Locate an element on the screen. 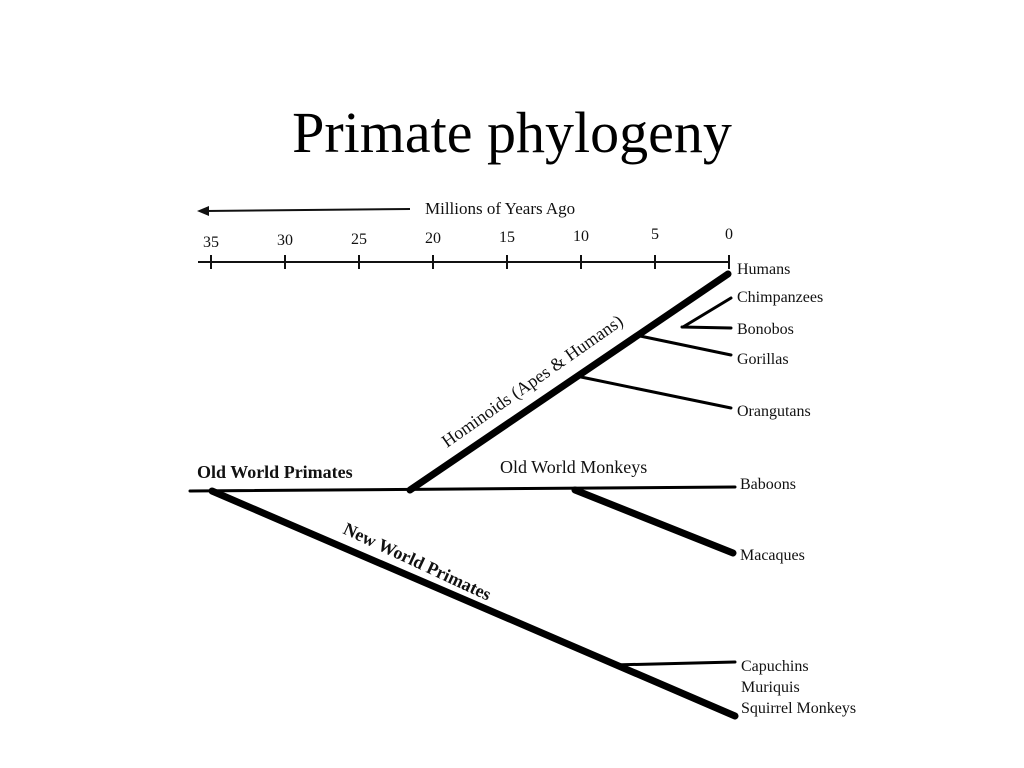 This screenshot has width=1024, height=768. tick-label-20: 20 is located at coordinates (433, 238).